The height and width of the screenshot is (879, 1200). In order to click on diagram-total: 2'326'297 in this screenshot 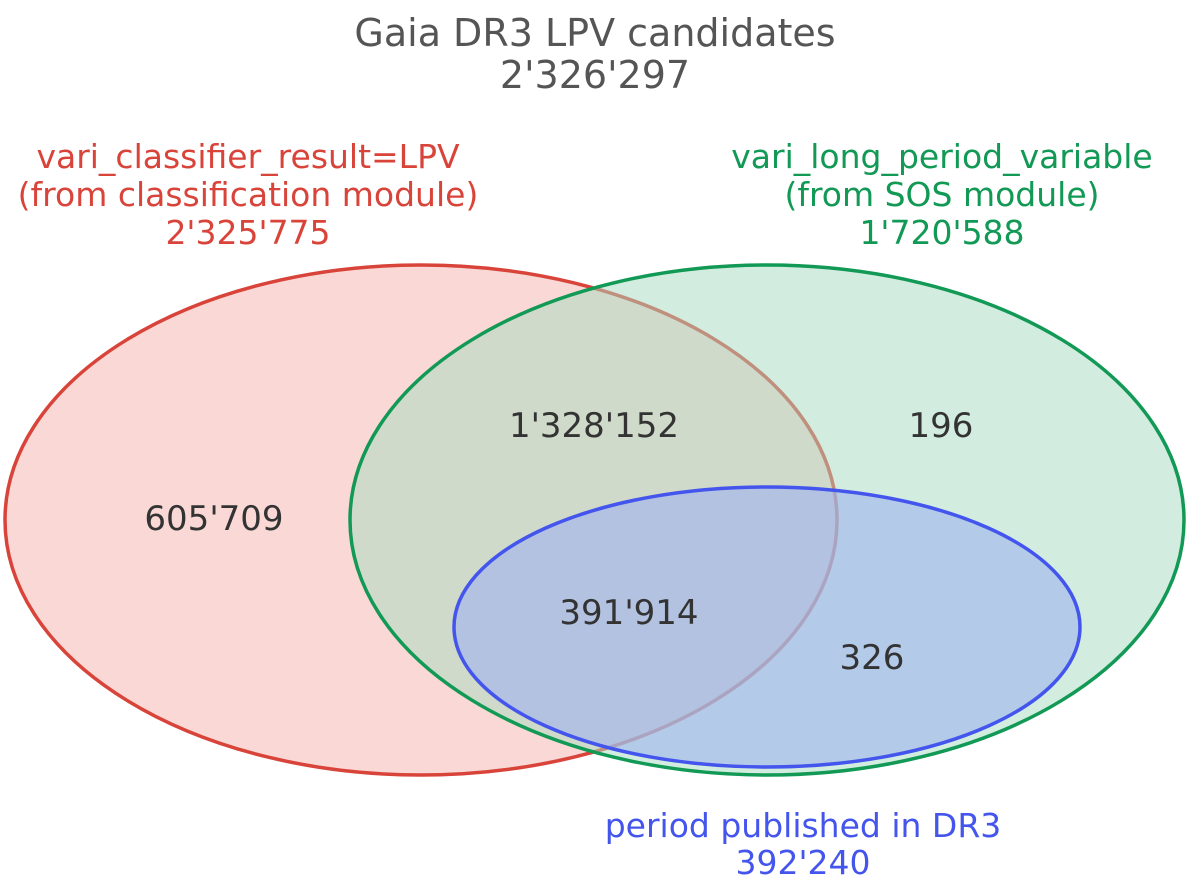, I will do `click(595, 75)`.